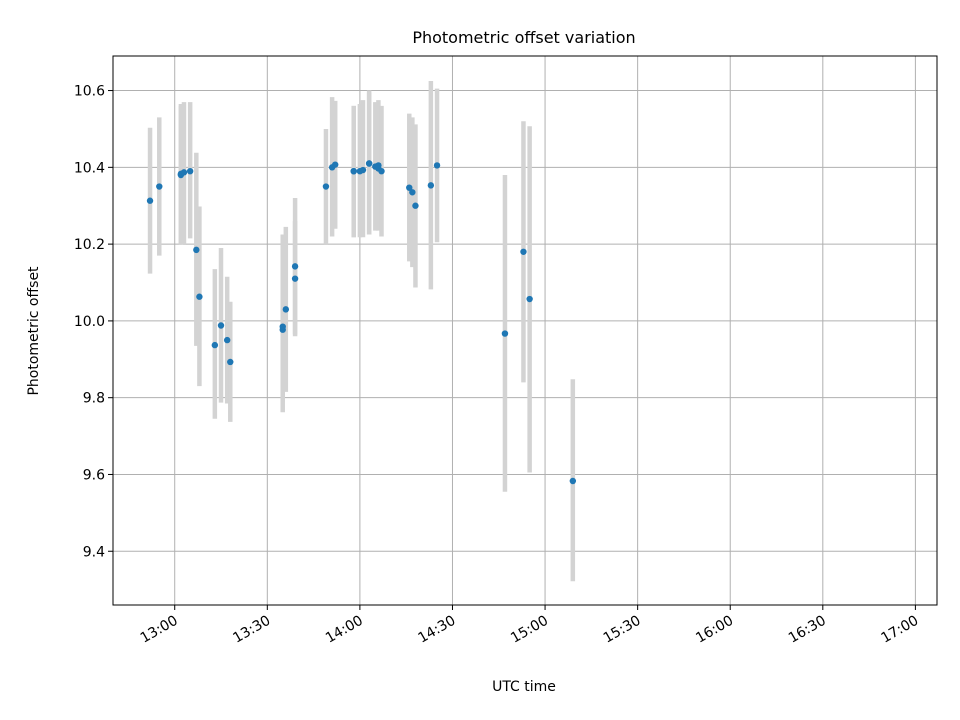 Image resolution: width=960 pixels, height=720 pixels. What do you see at coordinates (899, 630) in the screenshot?
I see `x-tick-label: 17:00` at bounding box center [899, 630].